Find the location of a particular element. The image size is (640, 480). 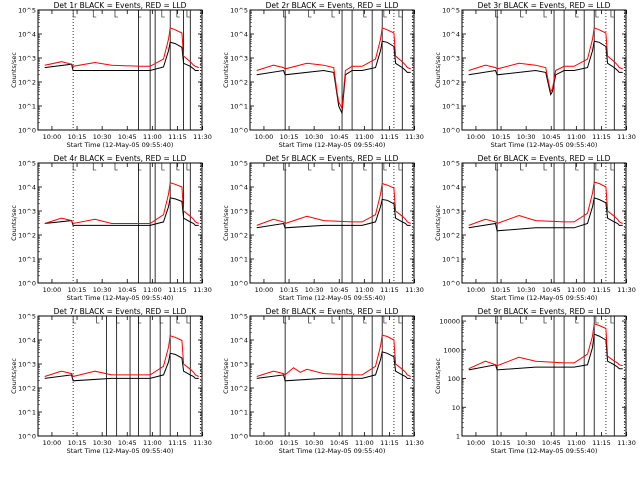

y-tick-label: 100 is located at coordinates (454, 379).